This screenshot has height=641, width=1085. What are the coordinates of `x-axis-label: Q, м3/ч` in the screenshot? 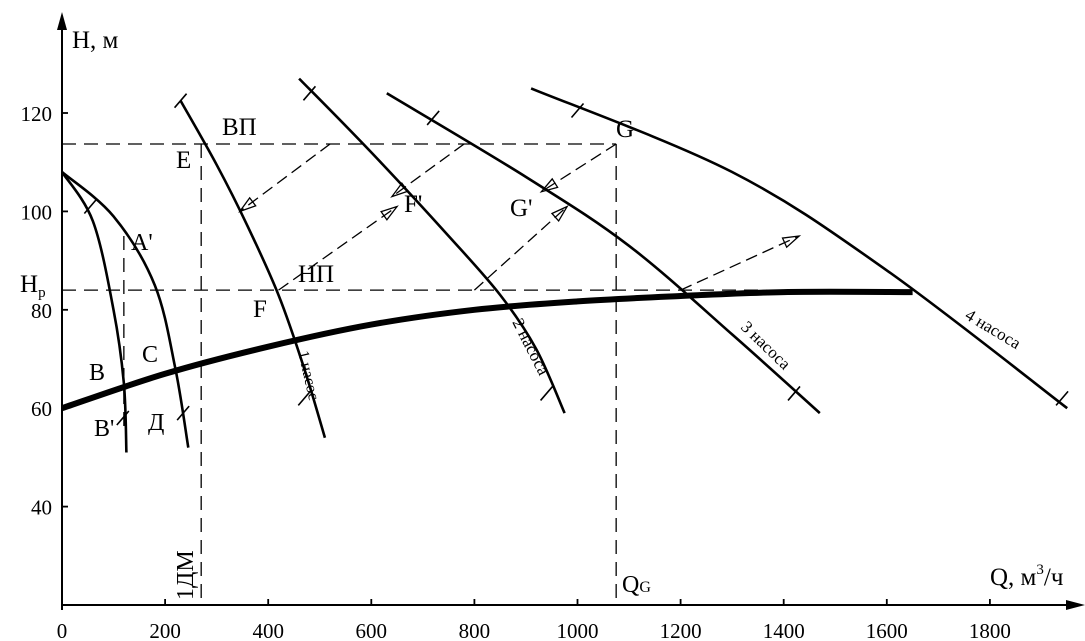 It's located at (1026, 576).